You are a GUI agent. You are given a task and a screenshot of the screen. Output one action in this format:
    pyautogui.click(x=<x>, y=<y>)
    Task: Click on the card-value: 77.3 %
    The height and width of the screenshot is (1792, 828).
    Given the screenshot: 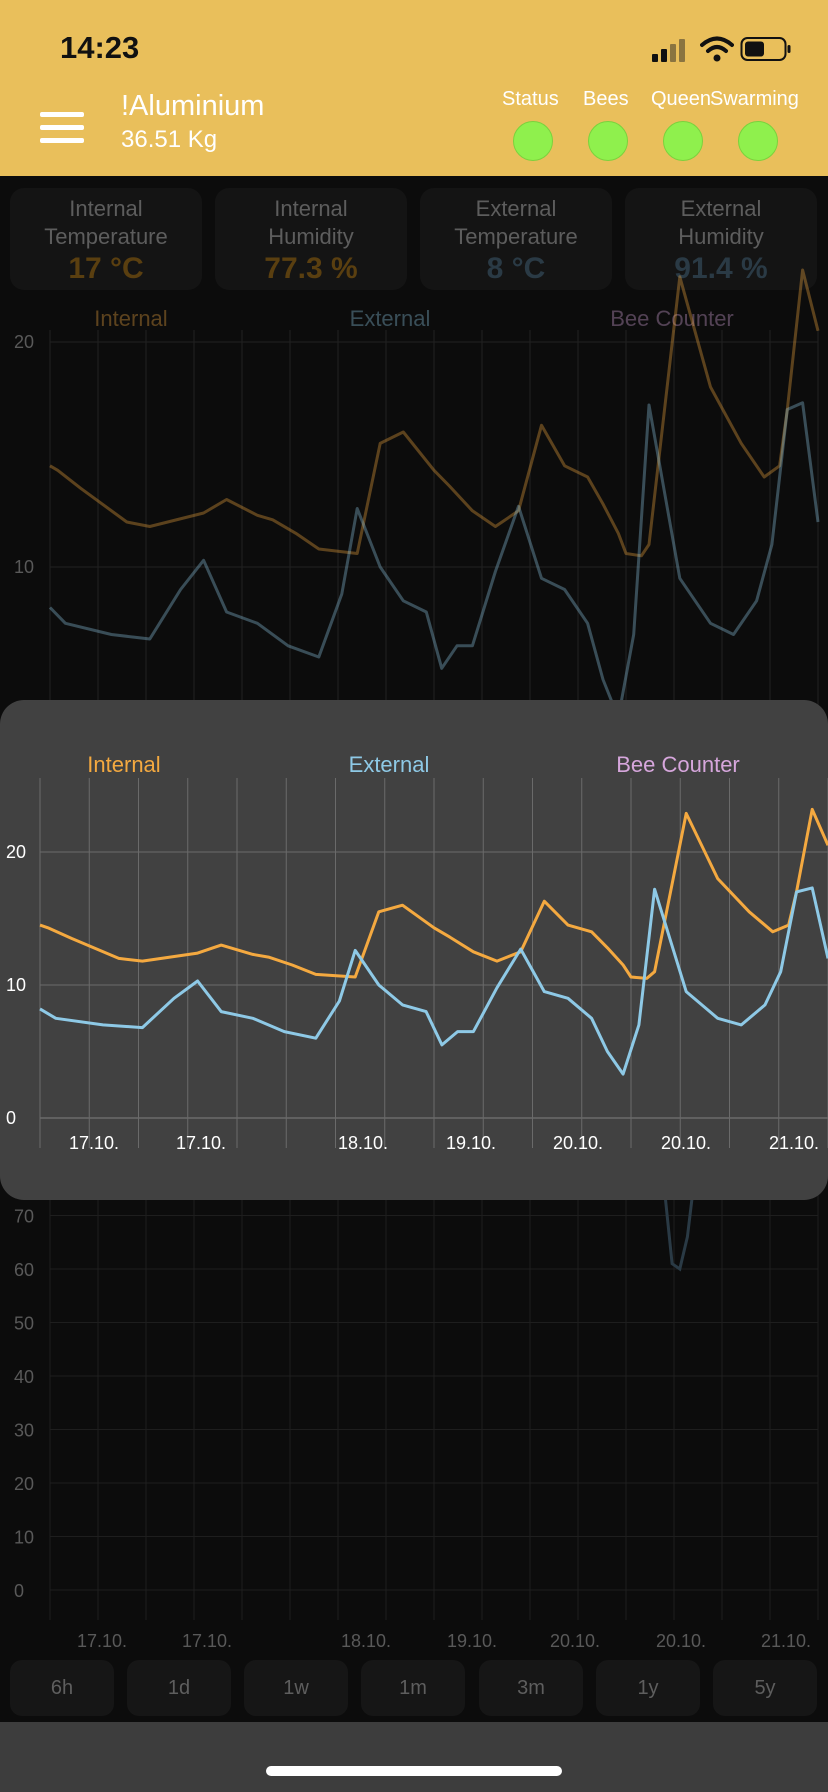 What is the action you would take?
    pyautogui.click(x=311, y=268)
    